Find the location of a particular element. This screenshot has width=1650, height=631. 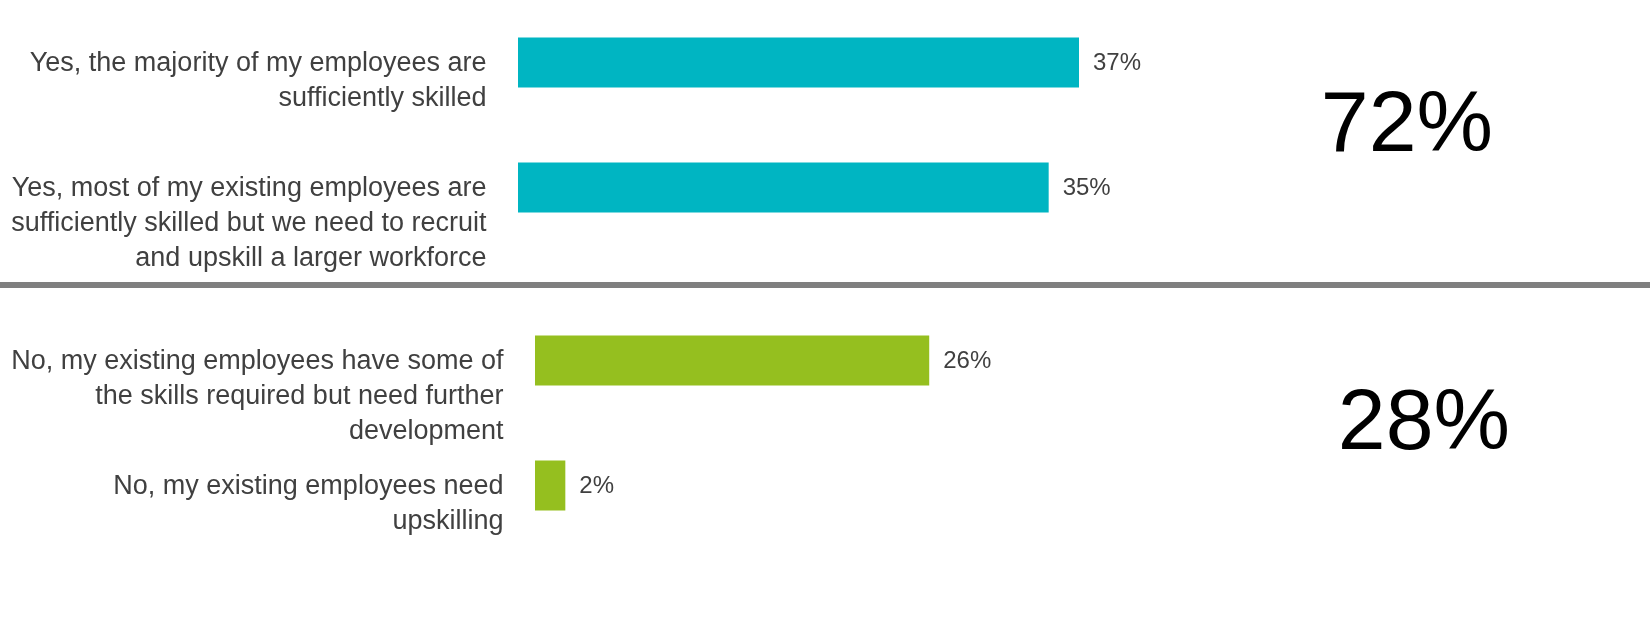

text: 72% is located at coordinates (1406, 121).